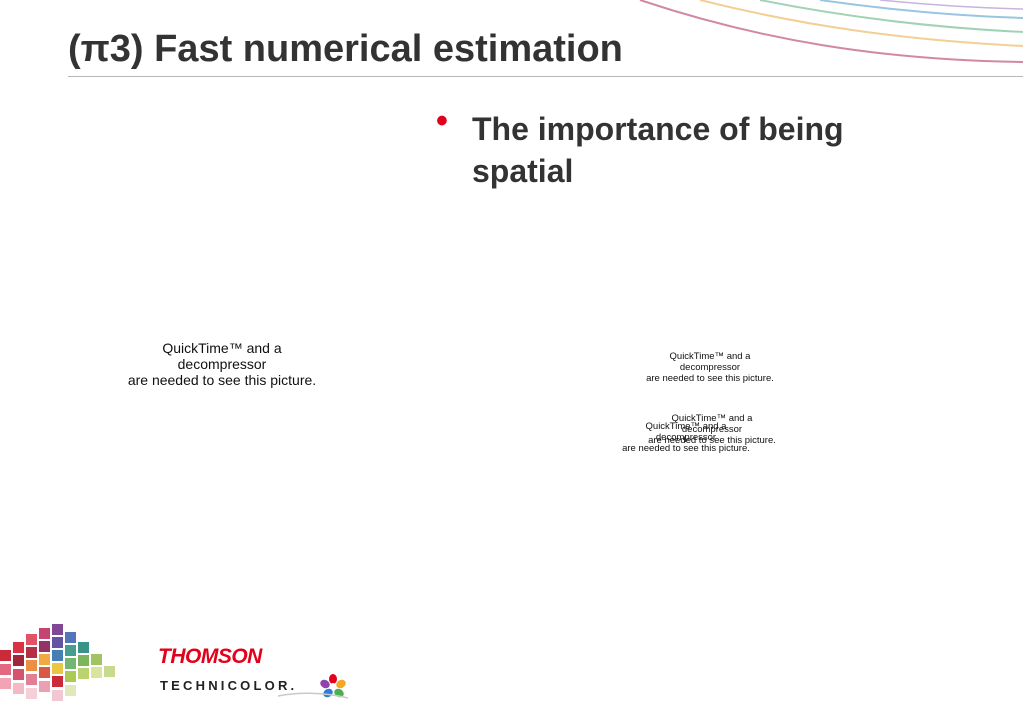 The height and width of the screenshot is (708, 1023). What do you see at coordinates (658, 150) in the screenshot?
I see `bullet-text: The importance of being spatial` at bounding box center [658, 150].